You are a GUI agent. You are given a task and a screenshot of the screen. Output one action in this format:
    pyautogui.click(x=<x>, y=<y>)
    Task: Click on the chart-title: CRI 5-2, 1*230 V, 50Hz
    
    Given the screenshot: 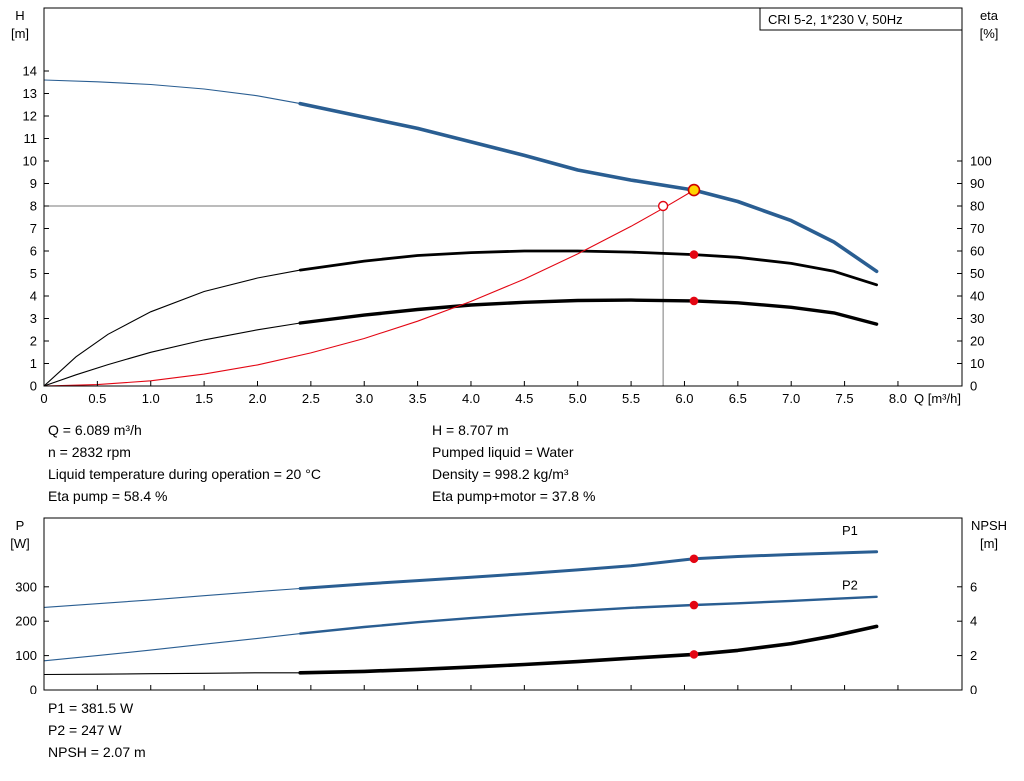 What is the action you would take?
    pyautogui.click(x=835, y=19)
    